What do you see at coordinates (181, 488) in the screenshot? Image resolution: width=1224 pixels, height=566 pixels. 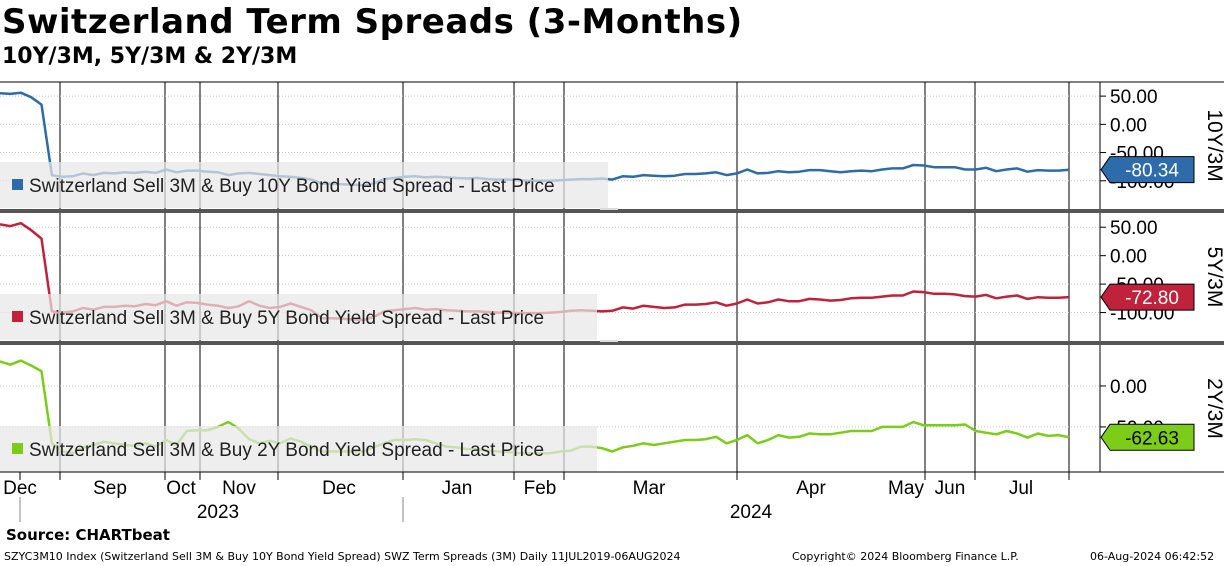 I see `x-tick-label-oct: Oct` at bounding box center [181, 488].